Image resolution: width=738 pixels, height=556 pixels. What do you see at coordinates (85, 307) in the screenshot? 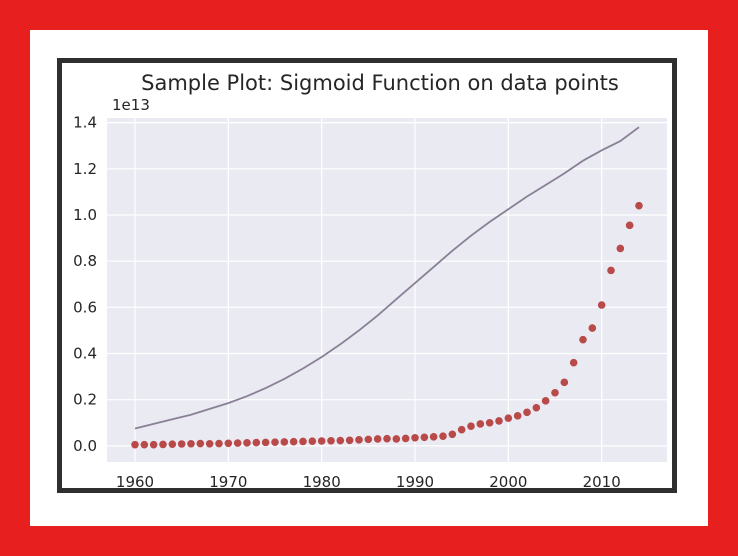
I see `y-tick-label: 0.6` at bounding box center [85, 307].